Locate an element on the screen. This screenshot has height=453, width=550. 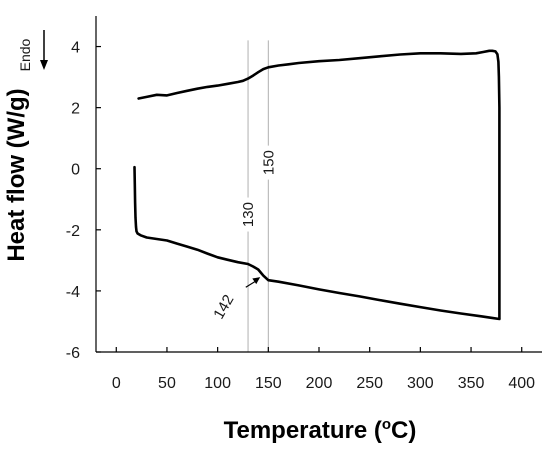
x-tick-label: 0 is located at coordinates (116, 383).